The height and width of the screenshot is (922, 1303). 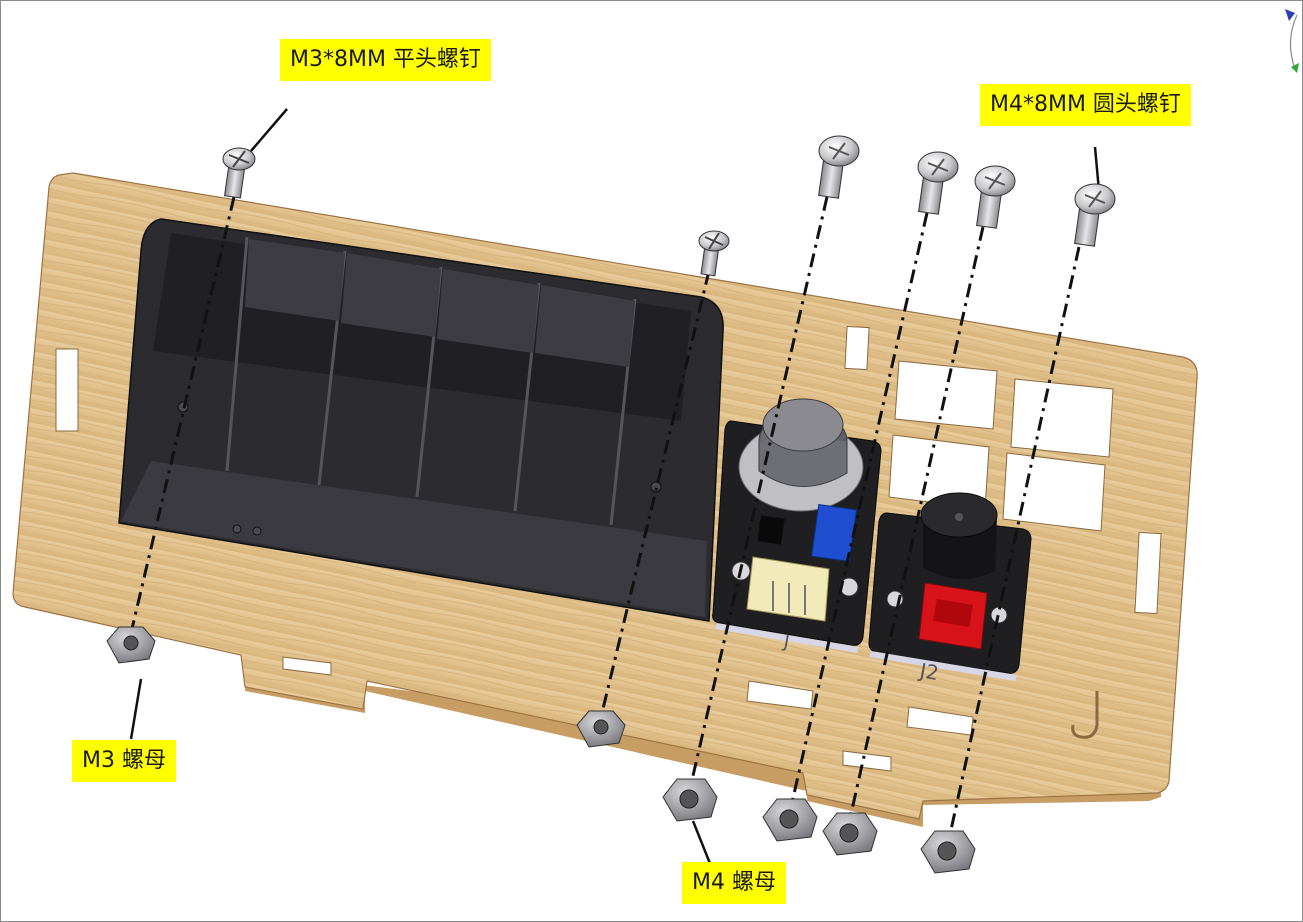 What do you see at coordinates (124, 761) in the screenshot?
I see `m3-nut-label: M3 螺母` at bounding box center [124, 761].